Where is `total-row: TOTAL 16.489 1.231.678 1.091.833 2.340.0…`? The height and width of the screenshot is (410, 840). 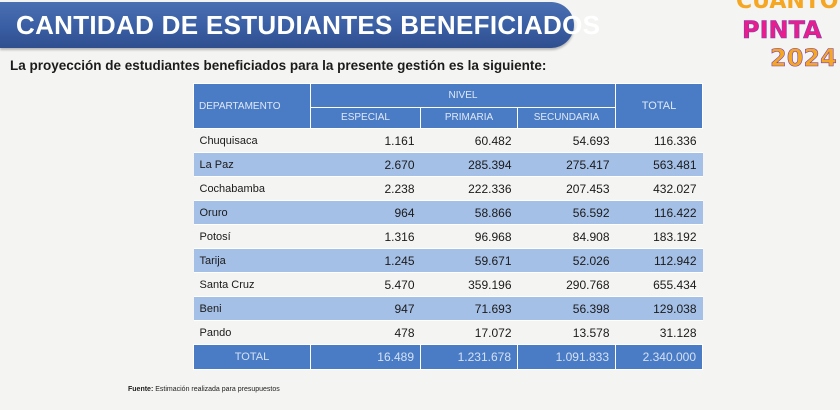 total-row: TOTAL 16.489 1.231.678 1.091.833 2.340.0… is located at coordinates (448, 357).